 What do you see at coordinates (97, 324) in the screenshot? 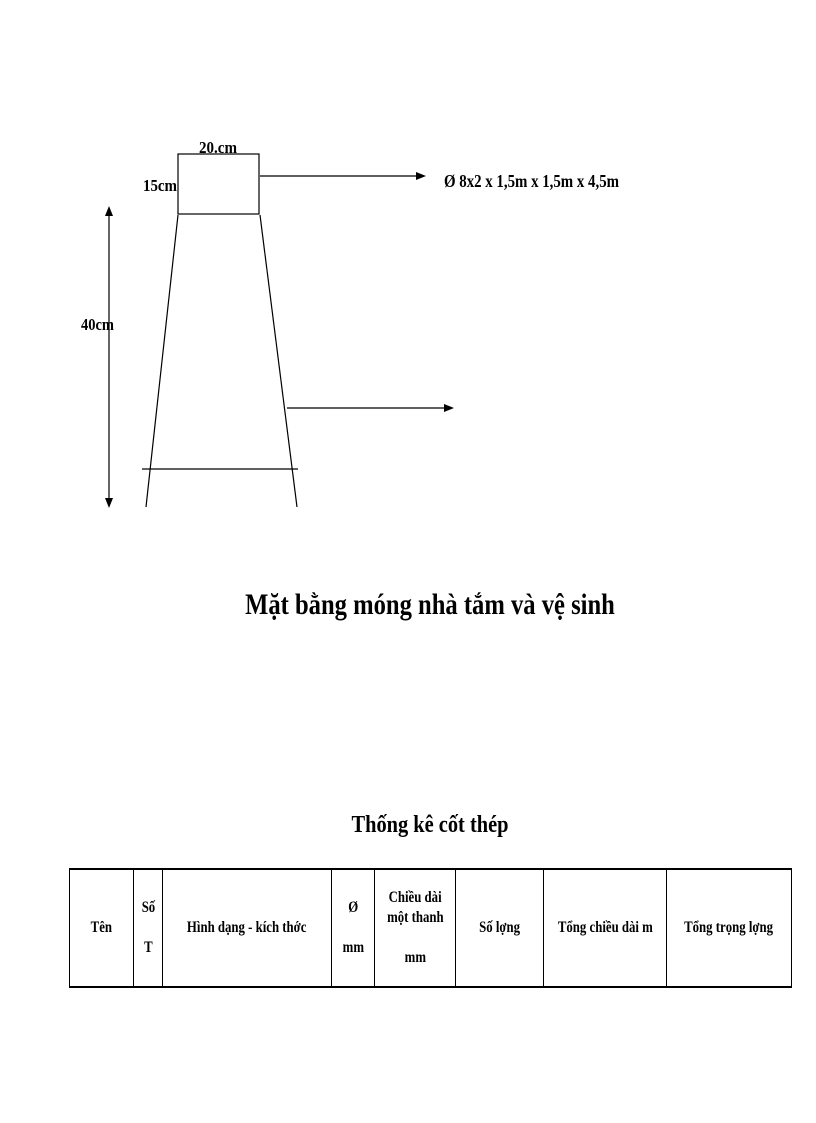
I see `height-label: 40cm` at bounding box center [97, 324].